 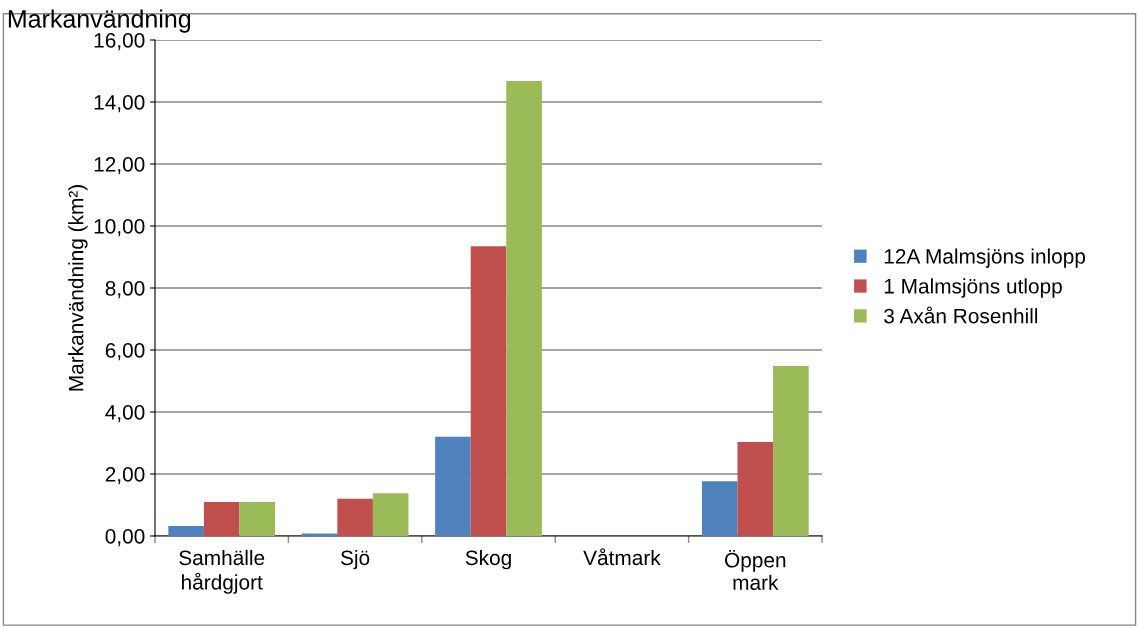 What do you see at coordinates (125, 538) in the screenshot?
I see `y-tick-label: 0,00` at bounding box center [125, 538].